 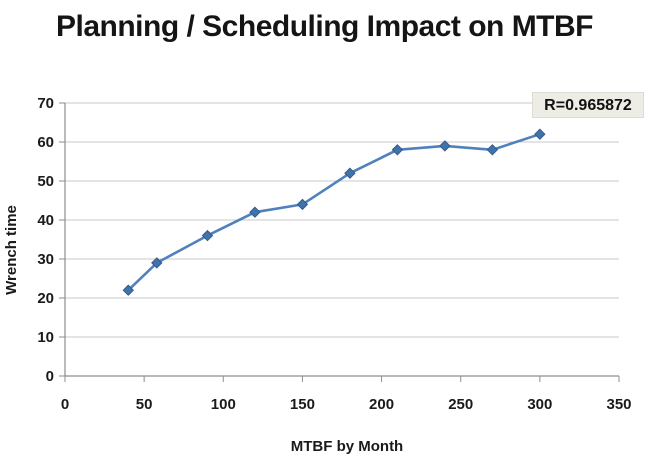 I want to click on x-tick-label: 150, so click(x=302, y=404).